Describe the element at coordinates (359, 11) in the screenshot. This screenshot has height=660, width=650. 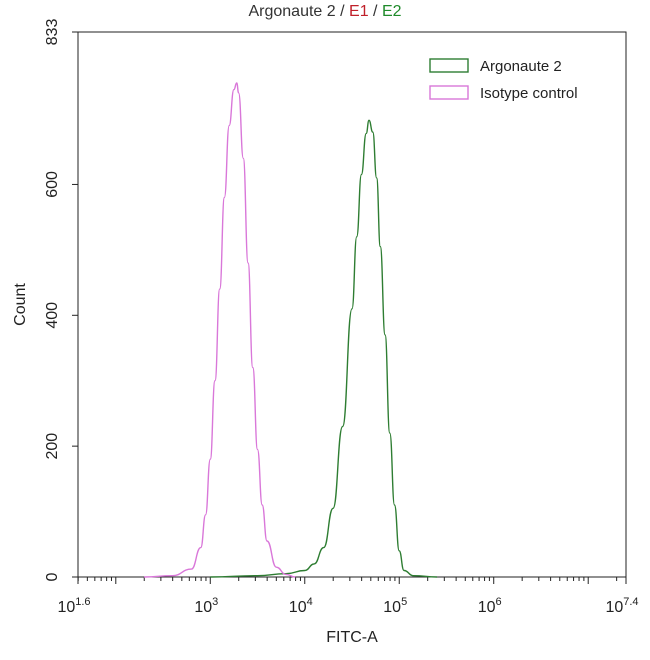
I see `title-part-e1: E1` at that location.